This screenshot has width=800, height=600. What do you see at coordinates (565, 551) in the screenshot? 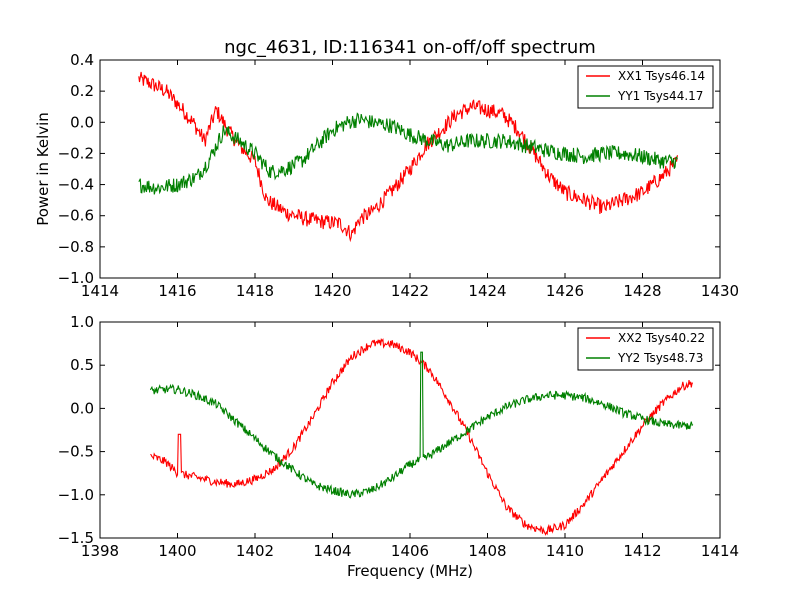
I see `bottom-x-tick-label: 1410` at bounding box center [565, 551].